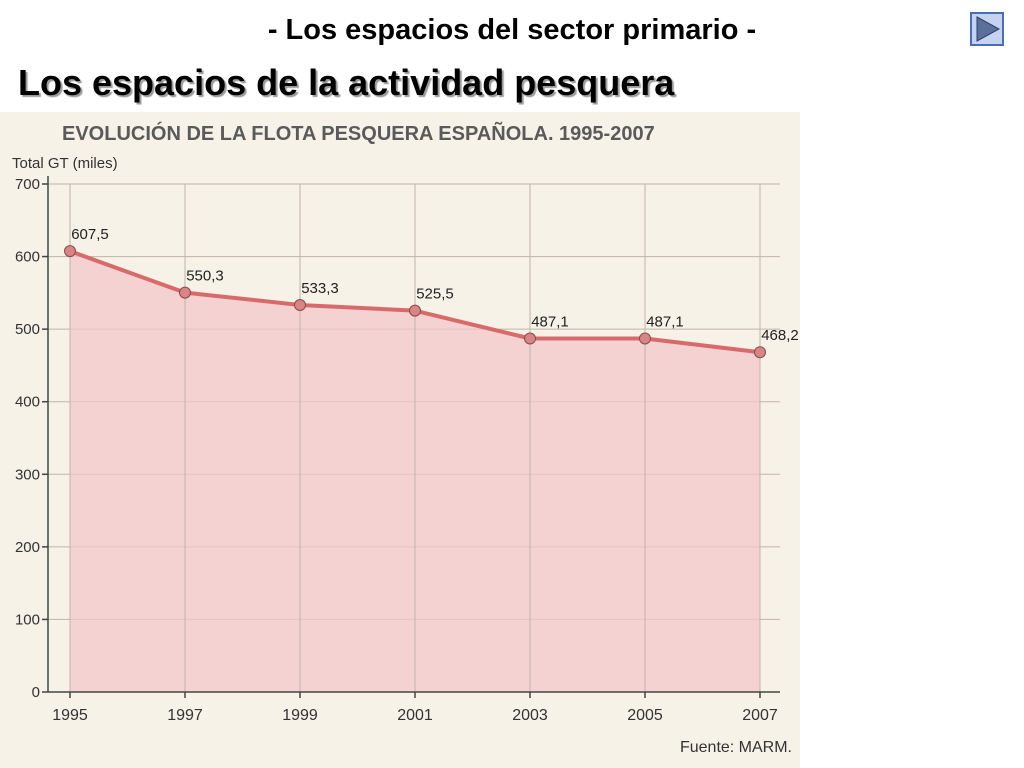 This screenshot has width=1024, height=768. I want to click on y-tick-label: 100, so click(27, 619).